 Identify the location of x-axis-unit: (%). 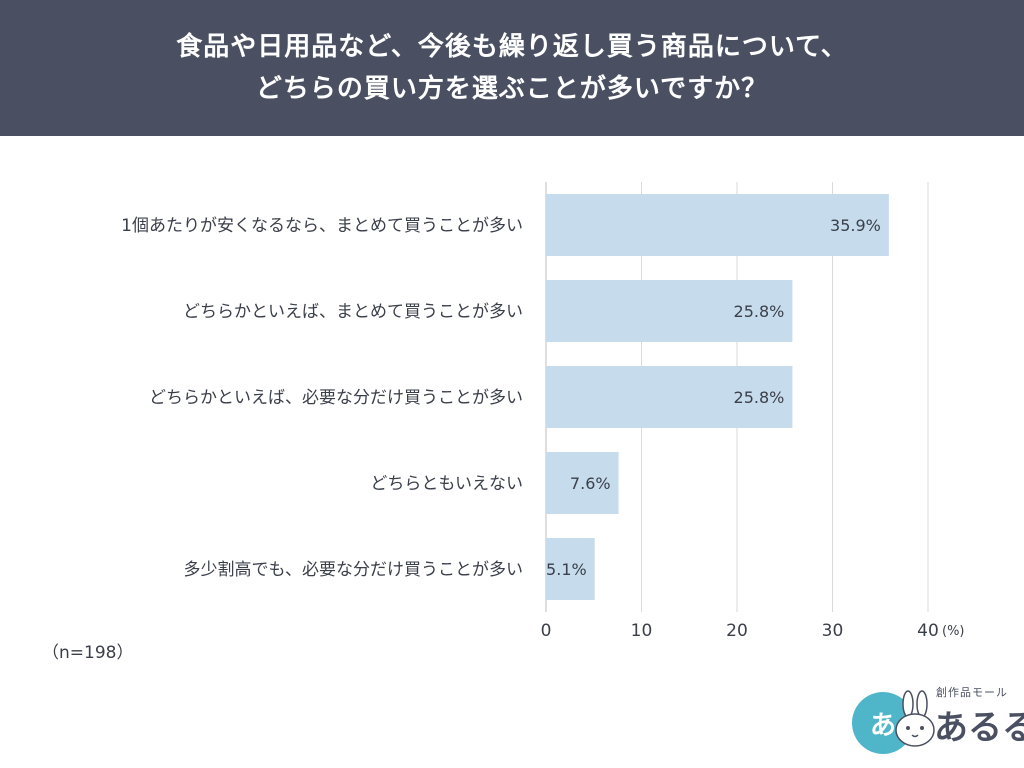
(953, 631).